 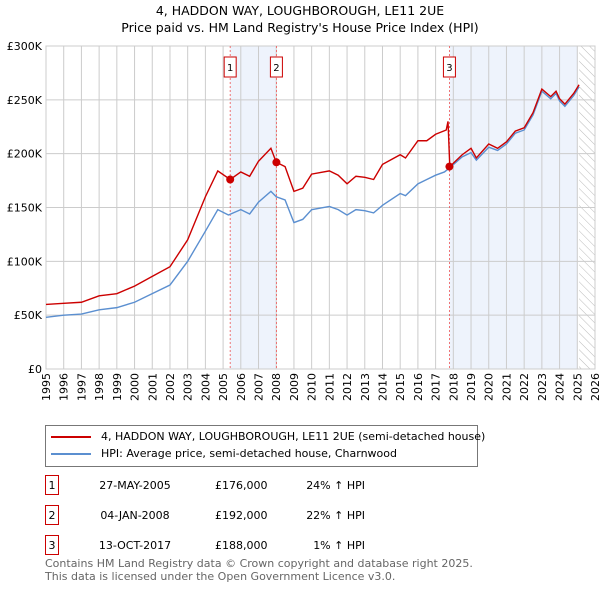 What do you see at coordinates (241, 485) in the screenshot?
I see `sale-price: £176,000` at bounding box center [241, 485].